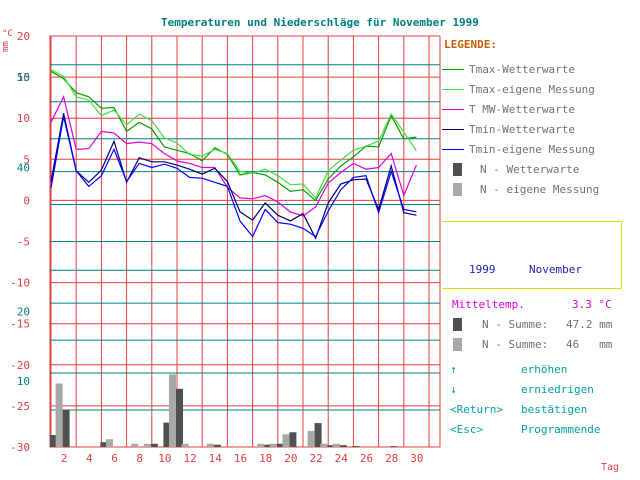 The image size is (640, 480). Describe the element at coordinates (224, 410) in the screenshot. I see `rain-bars` at that location.